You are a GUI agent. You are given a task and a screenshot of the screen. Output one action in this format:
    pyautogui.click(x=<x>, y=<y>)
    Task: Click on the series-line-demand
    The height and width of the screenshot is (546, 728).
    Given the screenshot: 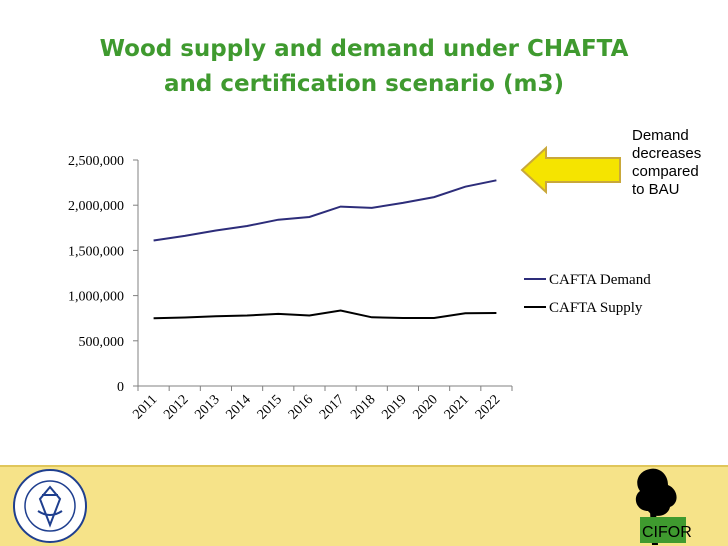 What is the action you would take?
    pyautogui.click(x=325, y=210)
    